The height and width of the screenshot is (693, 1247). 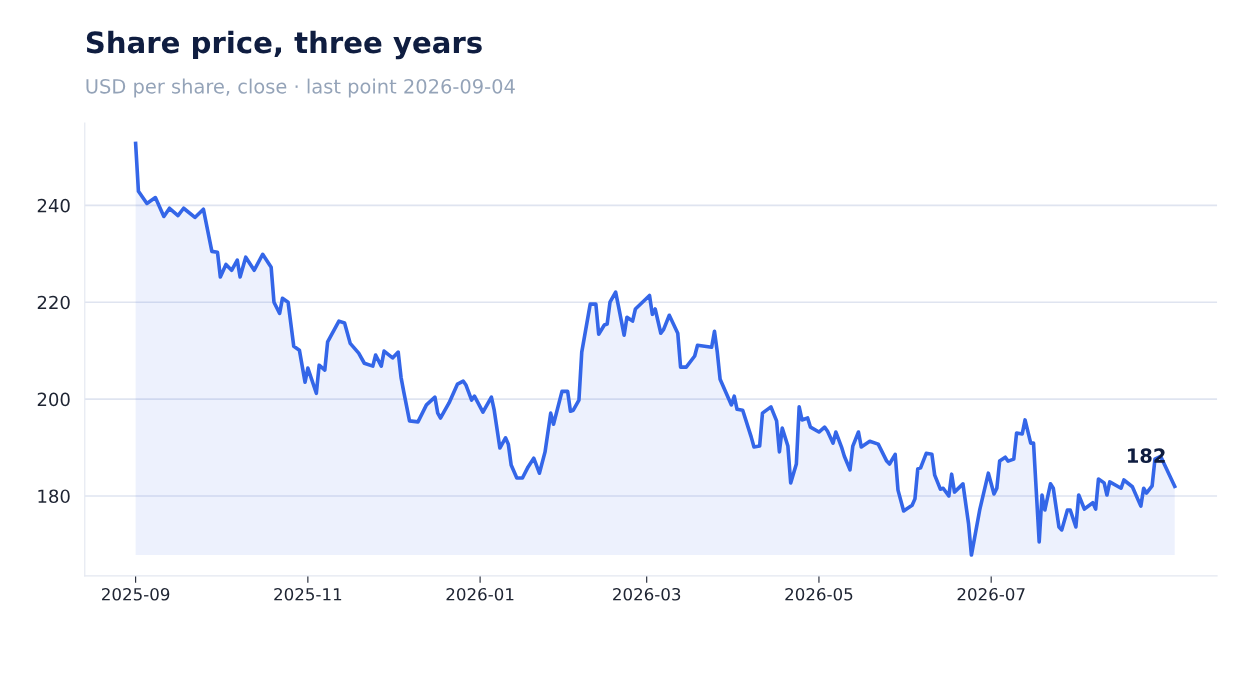 What do you see at coordinates (53, 302) in the screenshot?
I see `y-tick-label: 220` at bounding box center [53, 302].